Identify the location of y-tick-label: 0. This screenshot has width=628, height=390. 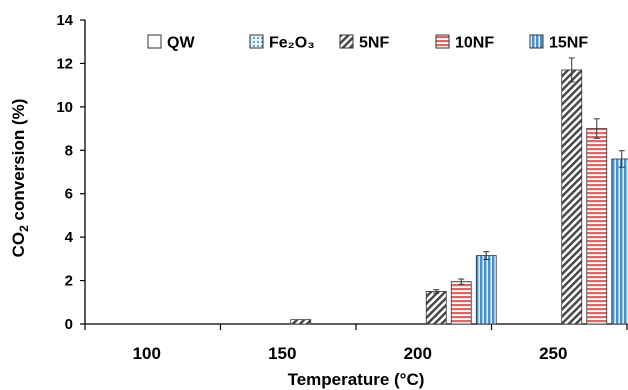
(69, 324).